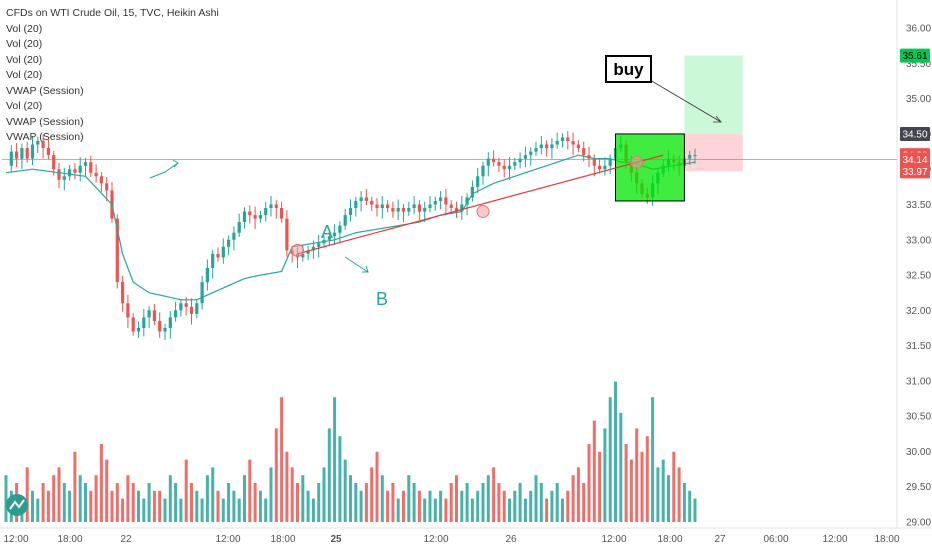  I want to click on y-tick-label: 32.00, so click(918, 311).